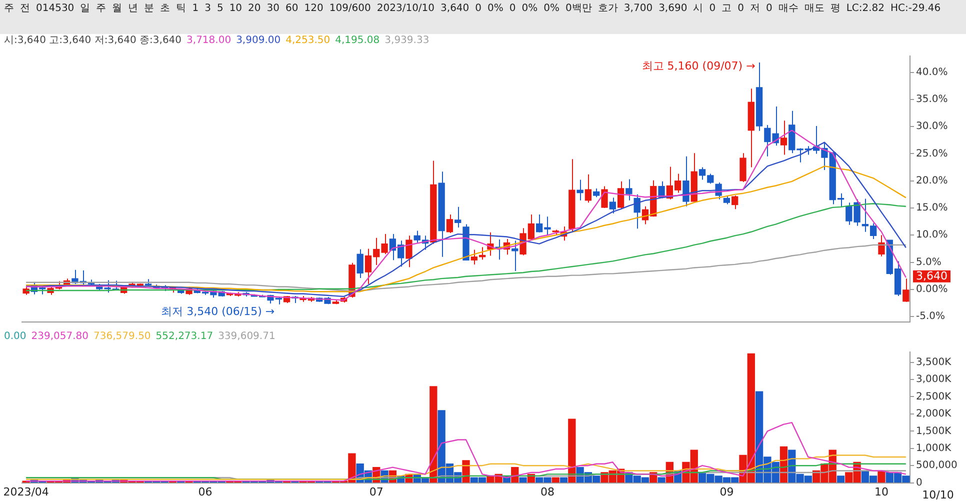 This screenshot has width=966, height=502. I want to click on y-tick-label: 10.0%, so click(932, 235).